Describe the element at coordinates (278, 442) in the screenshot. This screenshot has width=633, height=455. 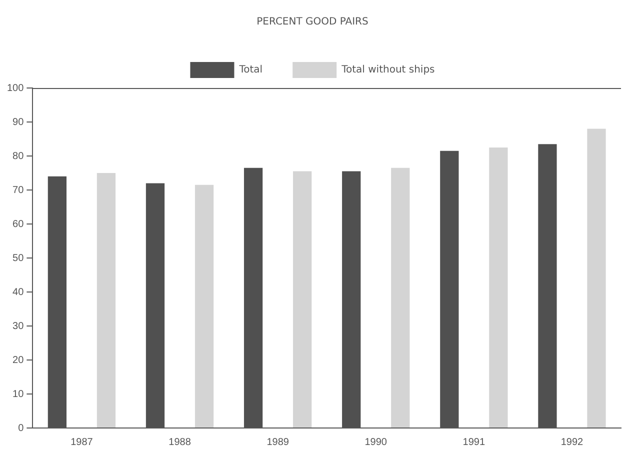
I see `x-tick-label: 1989` at that location.